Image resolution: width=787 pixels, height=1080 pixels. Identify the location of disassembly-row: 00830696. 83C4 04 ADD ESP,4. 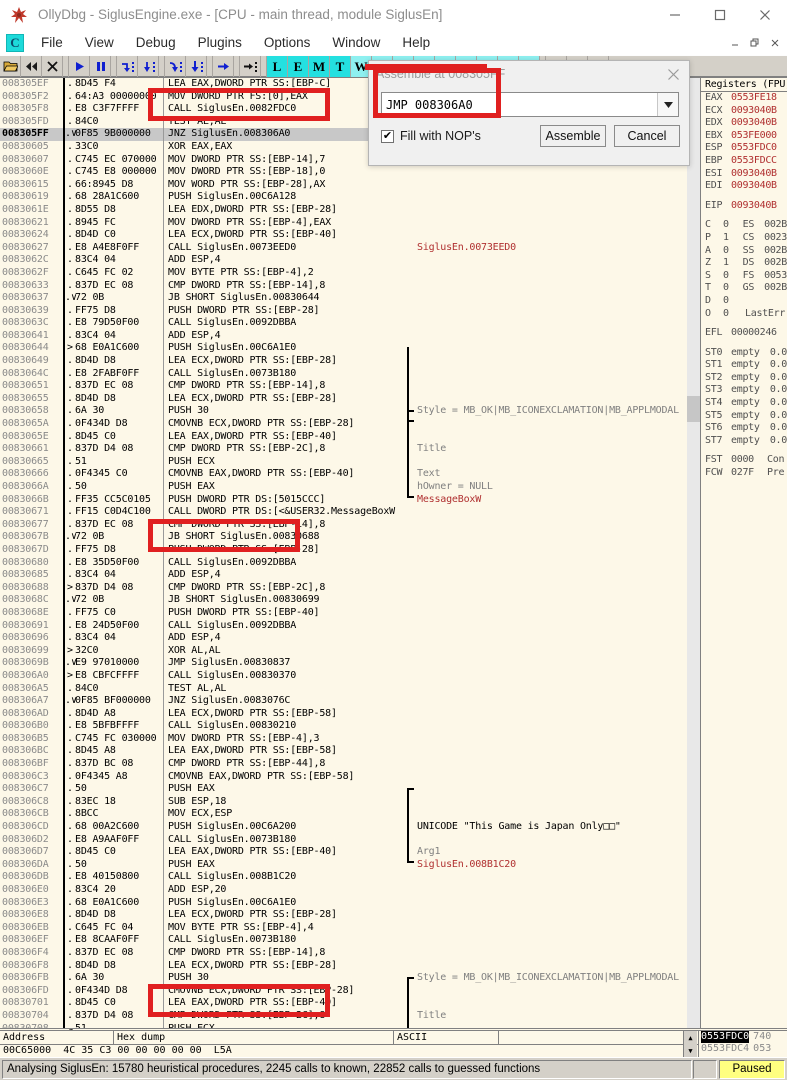
(350, 638).